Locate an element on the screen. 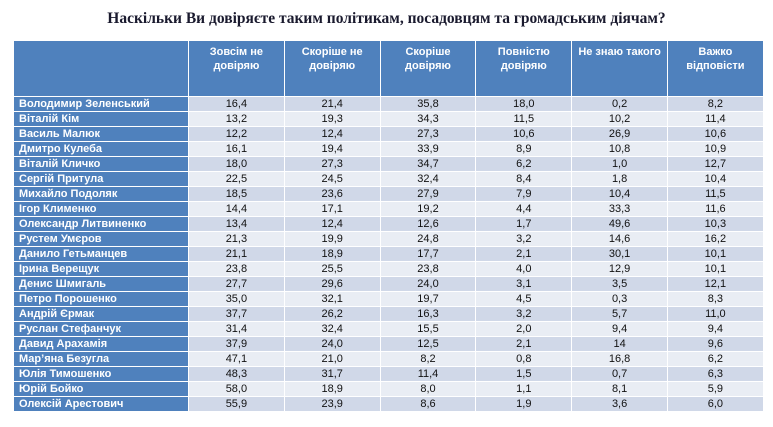 The width and height of the screenshot is (773, 427). cell-value: 19,3 is located at coordinates (332, 119).